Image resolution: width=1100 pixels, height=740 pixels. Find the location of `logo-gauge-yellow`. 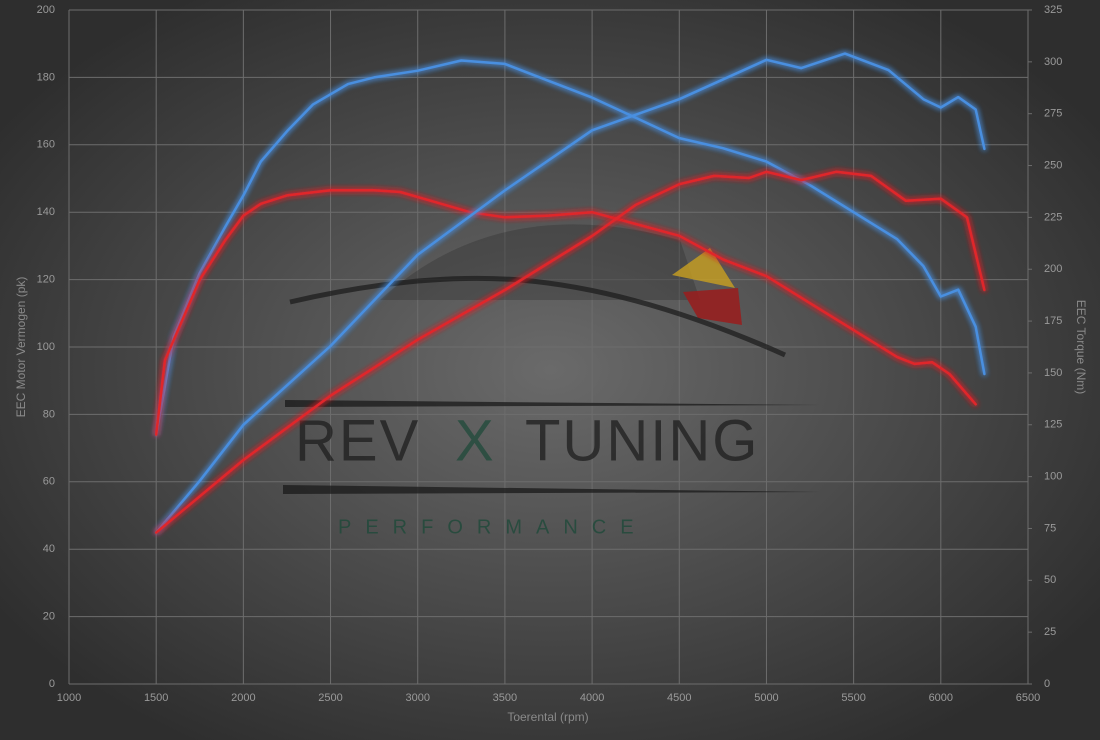

logo-gauge-yellow is located at coordinates (703, 268).